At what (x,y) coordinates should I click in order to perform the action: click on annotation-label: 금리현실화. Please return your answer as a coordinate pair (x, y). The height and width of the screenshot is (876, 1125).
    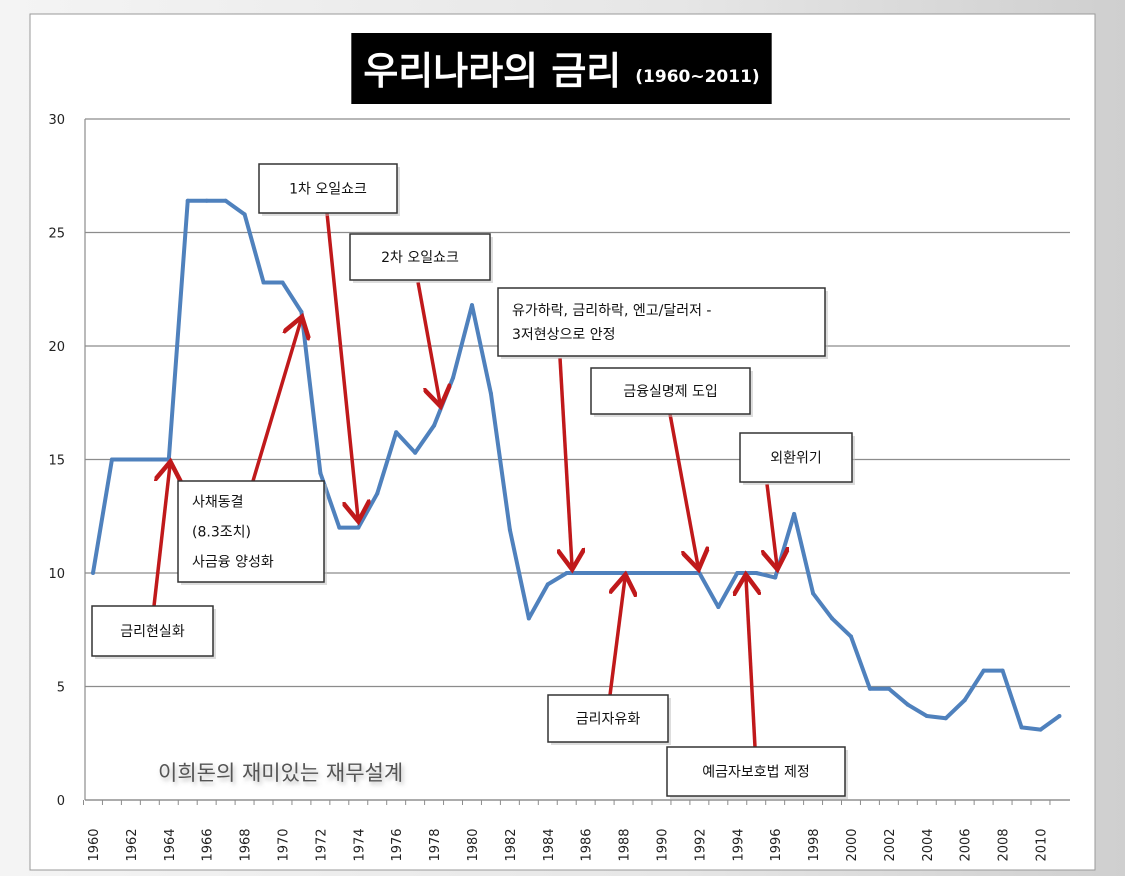
    Looking at the image, I should click on (152, 632).